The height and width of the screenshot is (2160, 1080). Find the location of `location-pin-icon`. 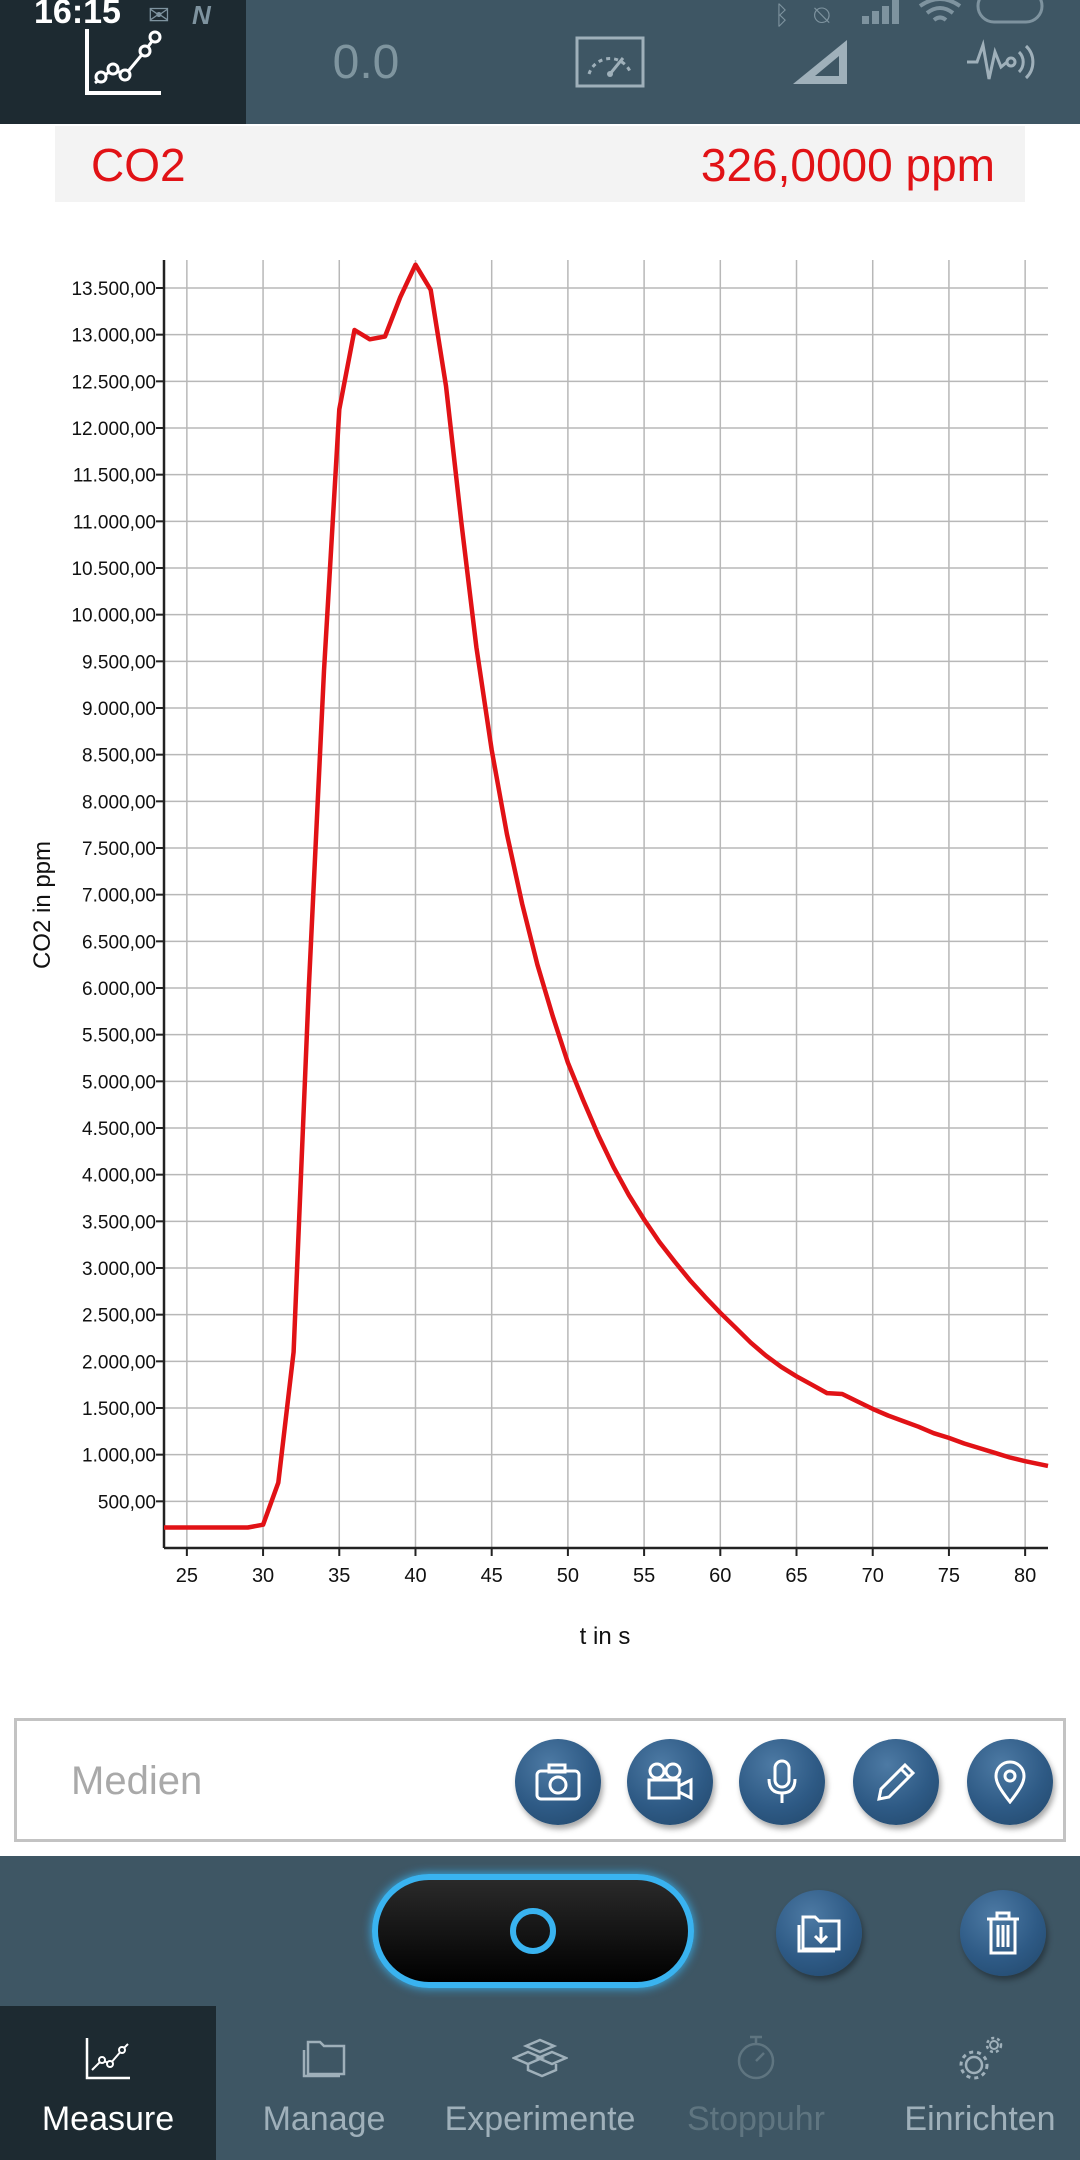

location-pin-icon is located at coordinates (1010, 1782).